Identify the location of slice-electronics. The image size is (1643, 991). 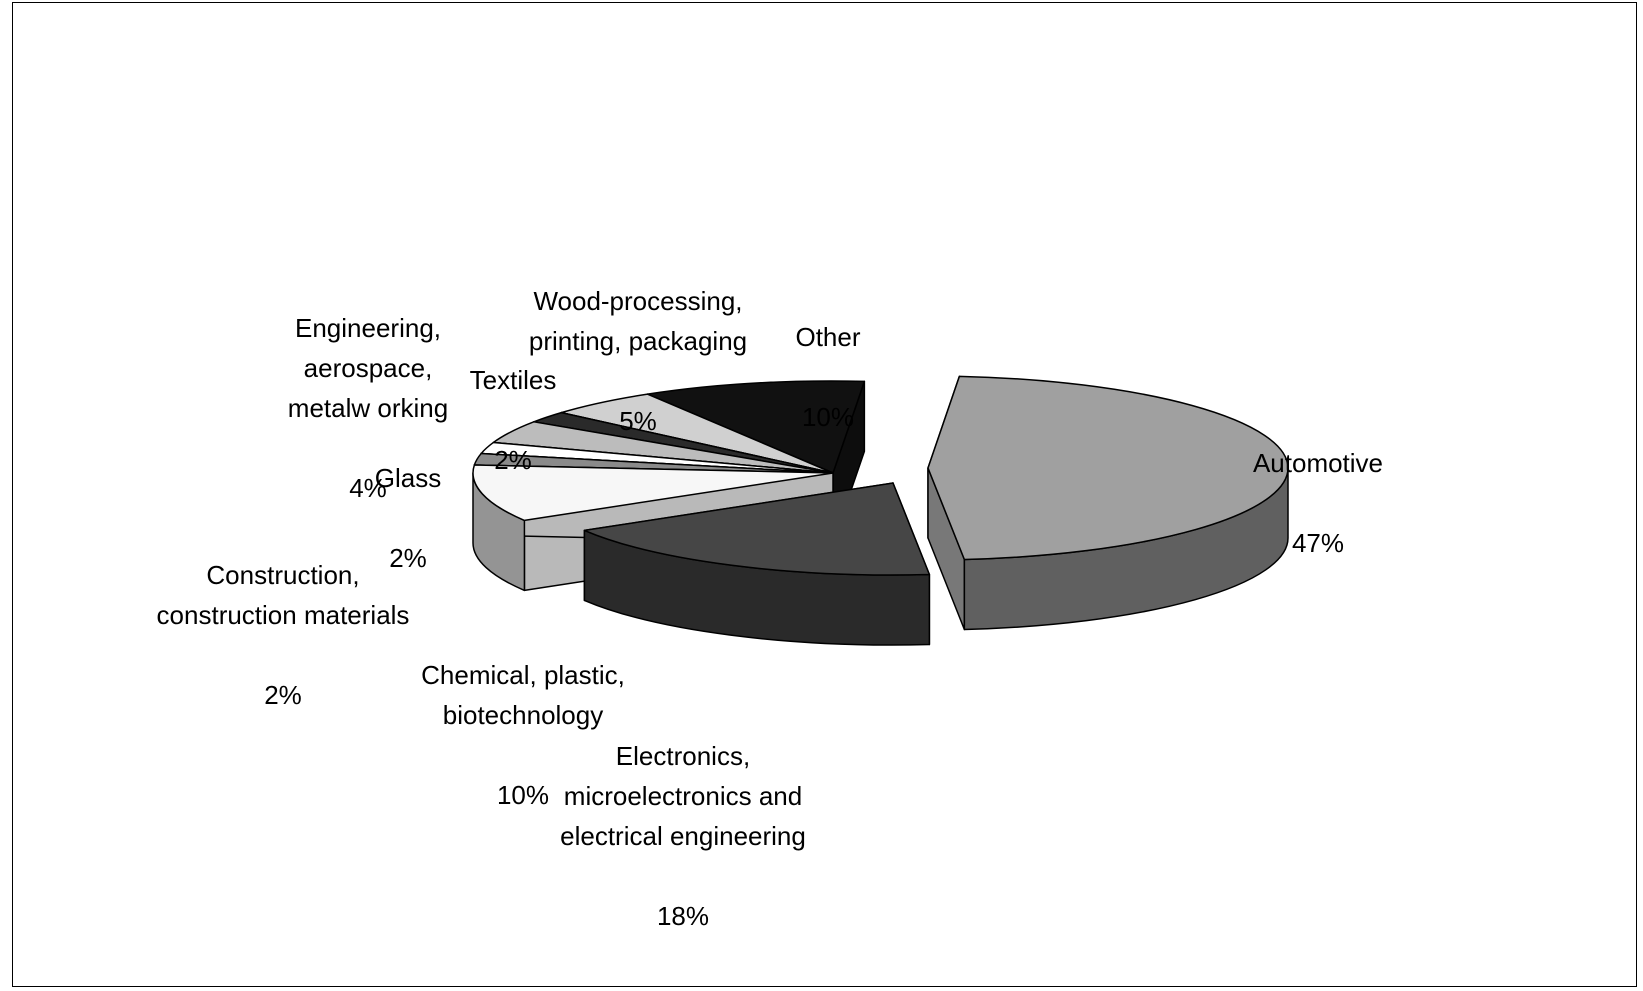
(757, 564).